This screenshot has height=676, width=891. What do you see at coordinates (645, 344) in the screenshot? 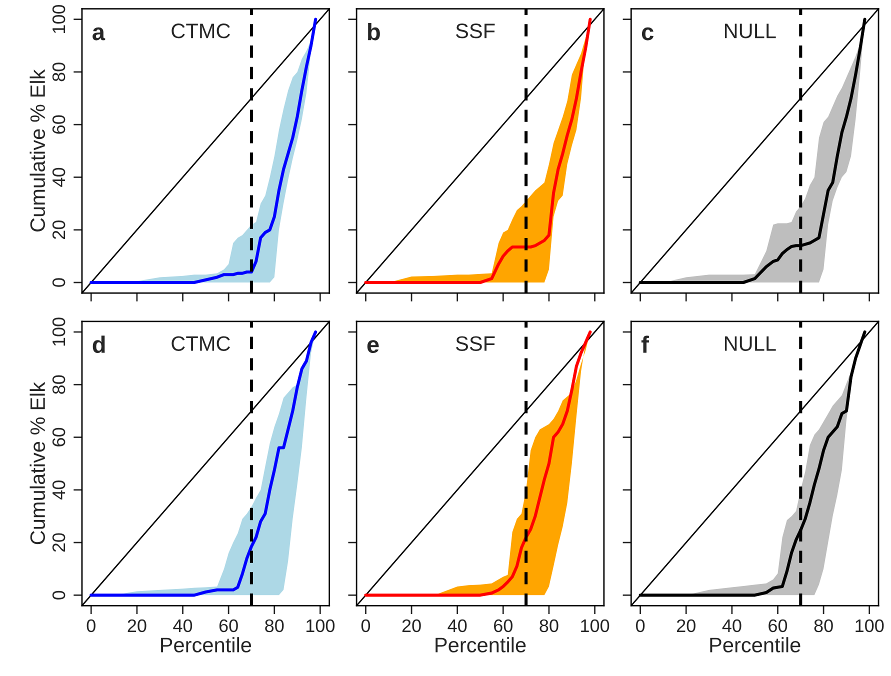
I see `annotation: f` at bounding box center [645, 344].